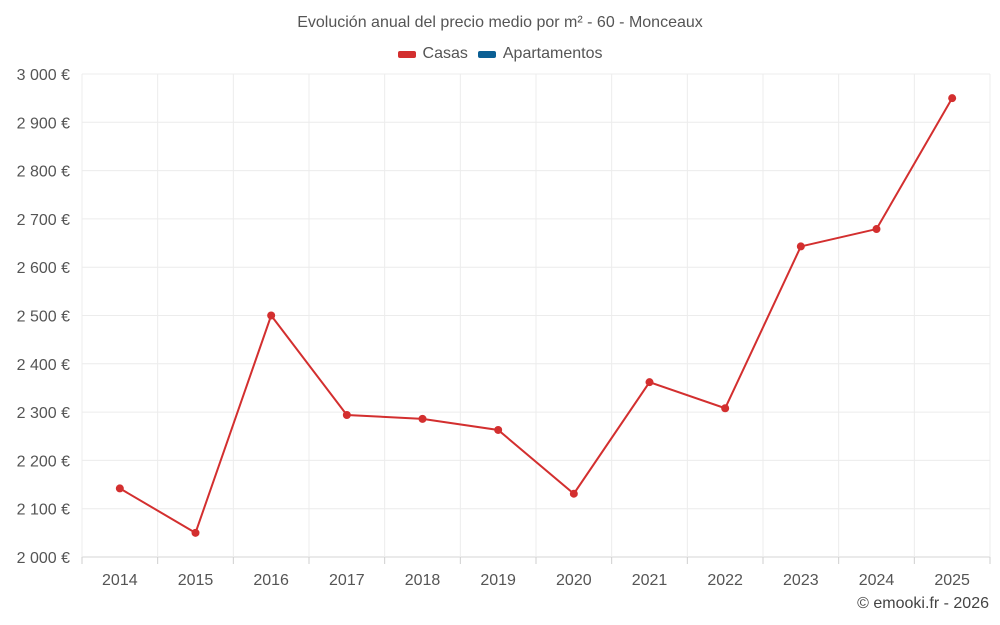 The width and height of the screenshot is (1000, 625). I want to click on data-point-casas-2022, so click(725, 408).